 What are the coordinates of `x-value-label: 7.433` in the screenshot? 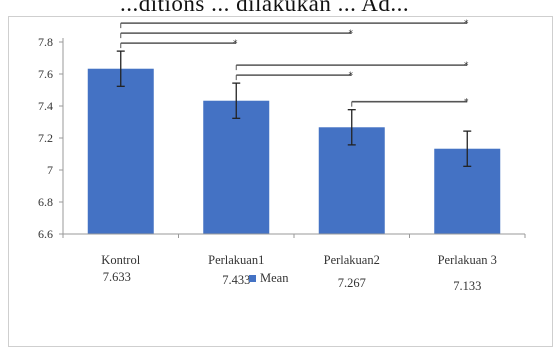 It's located at (236, 280).